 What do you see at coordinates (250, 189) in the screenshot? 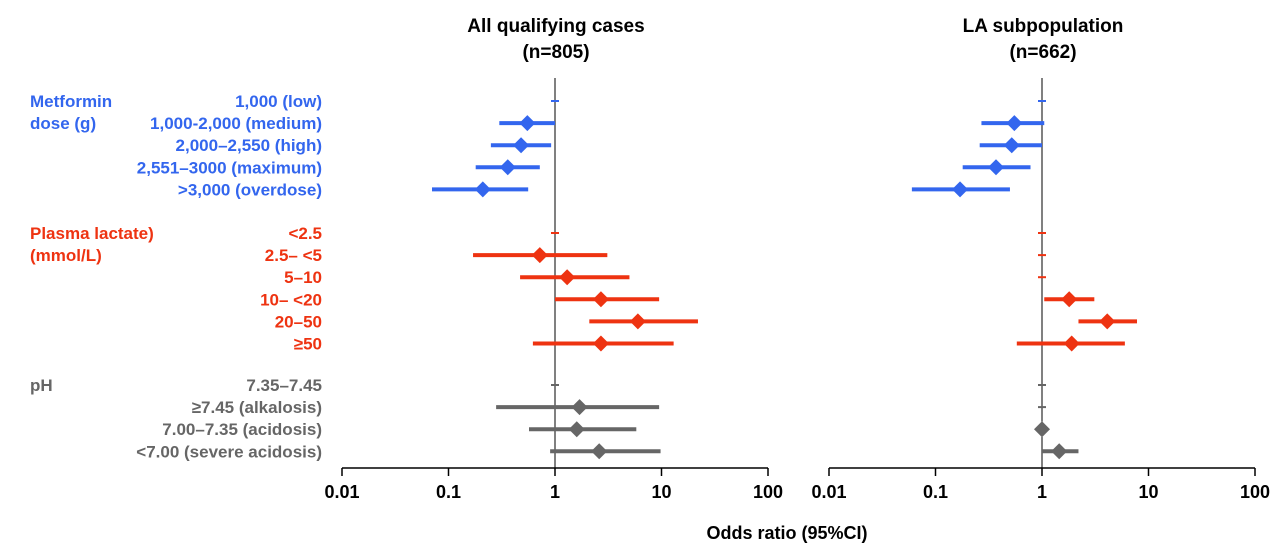
I see `row-label: >3,000 (overdose)` at bounding box center [250, 189].